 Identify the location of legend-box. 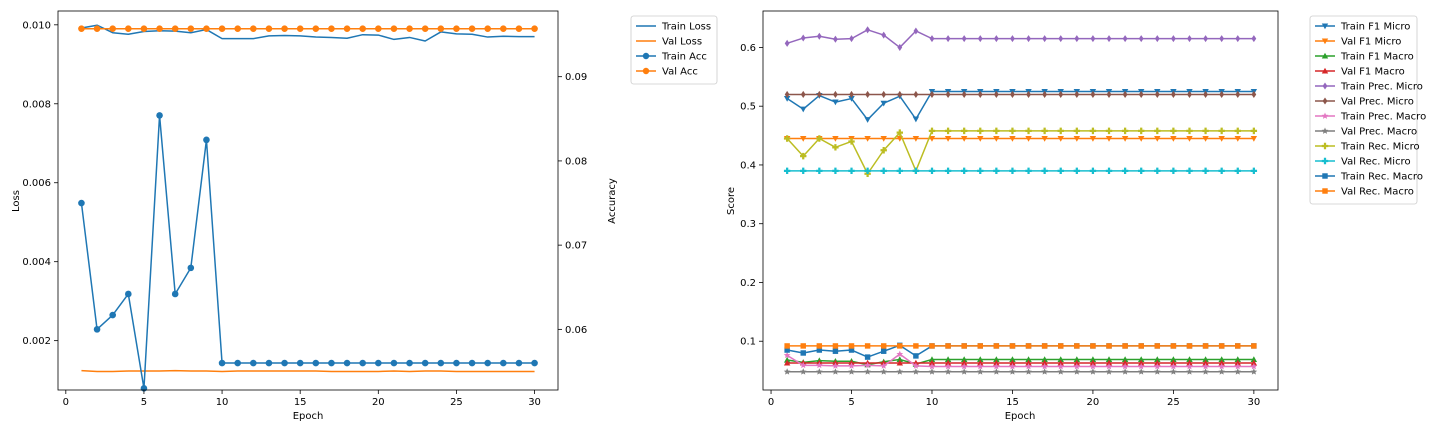
(674, 50).